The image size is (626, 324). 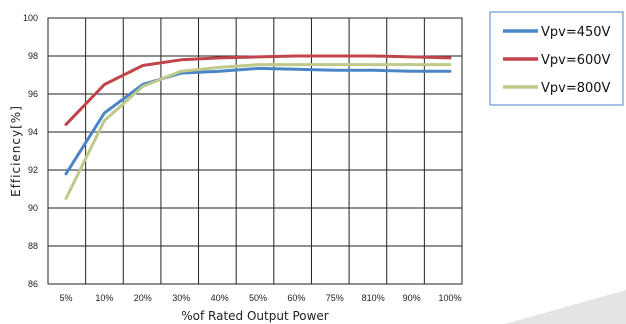 I want to click on x-tick-label: 90%, so click(x=412, y=298).